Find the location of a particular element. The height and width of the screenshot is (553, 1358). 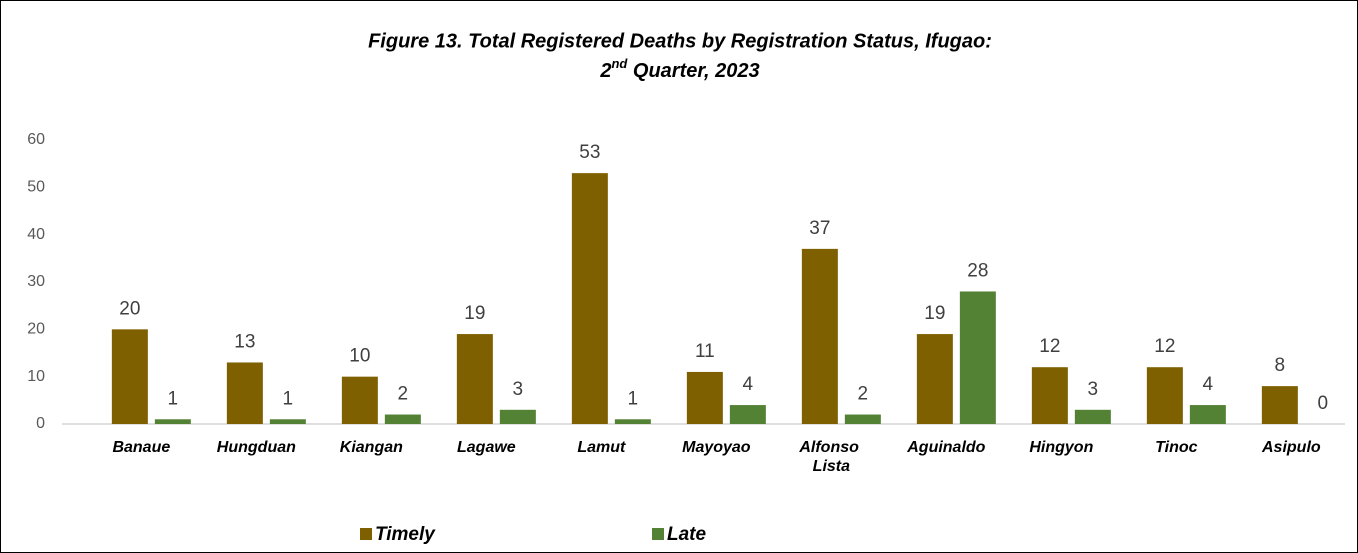

y-tick-label: 50 is located at coordinates (36, 187).